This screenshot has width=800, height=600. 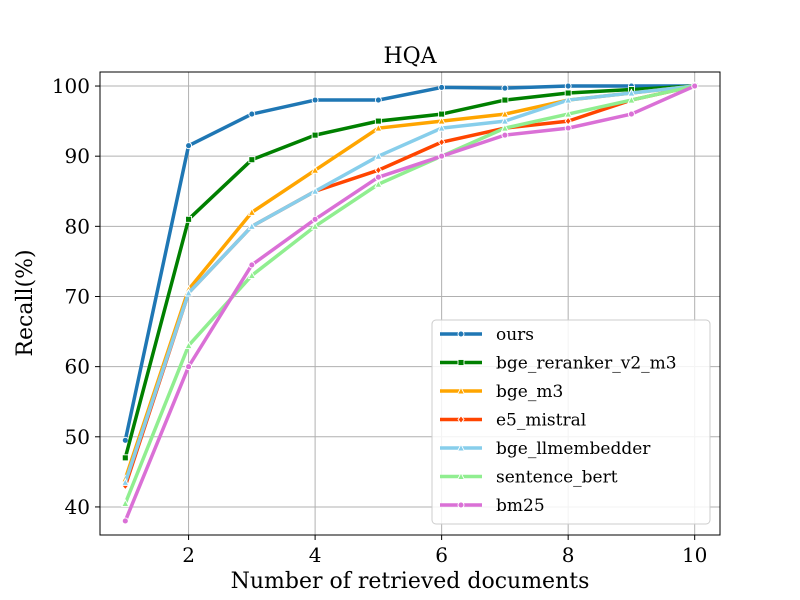 I want to click on legend-label: bge_reranker_v2_m3, so click(x=586, y=364).